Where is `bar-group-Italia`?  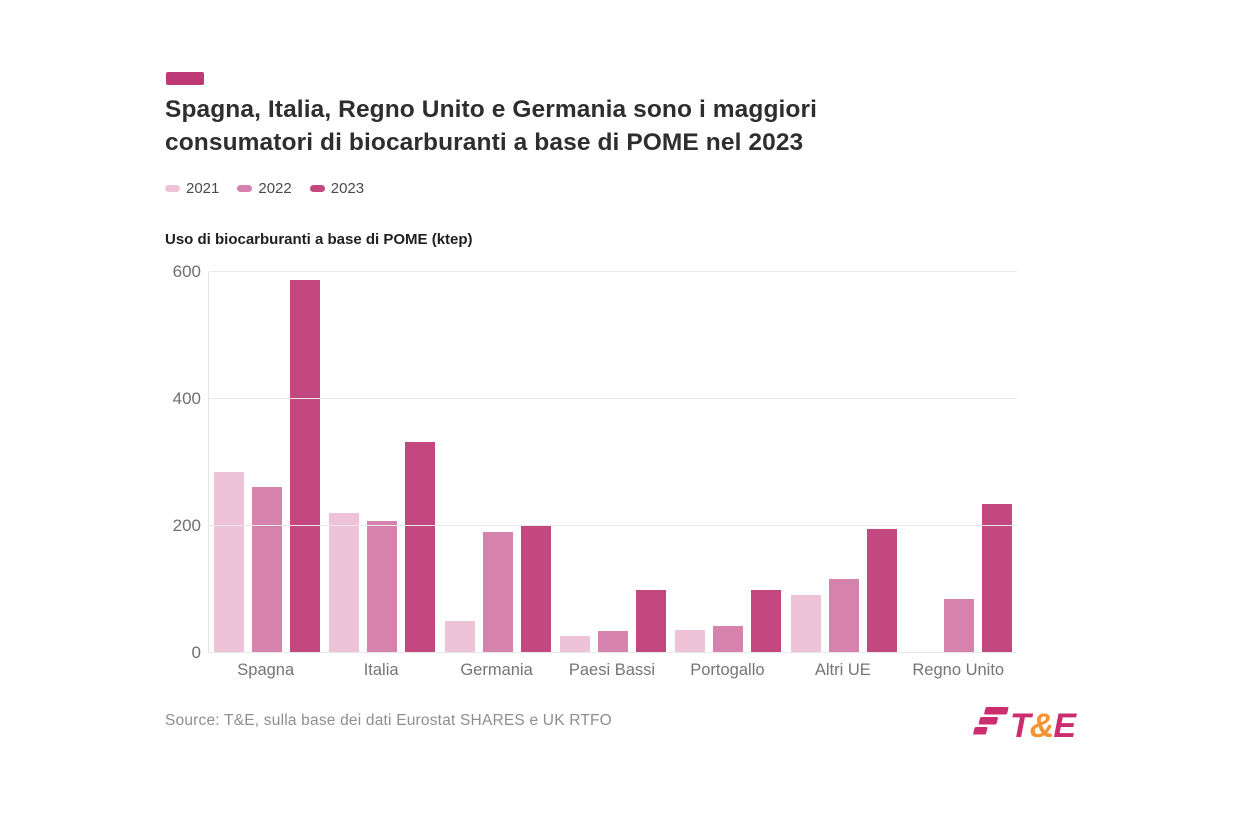
bar-group-Italia is located at coordinates (381, 462).